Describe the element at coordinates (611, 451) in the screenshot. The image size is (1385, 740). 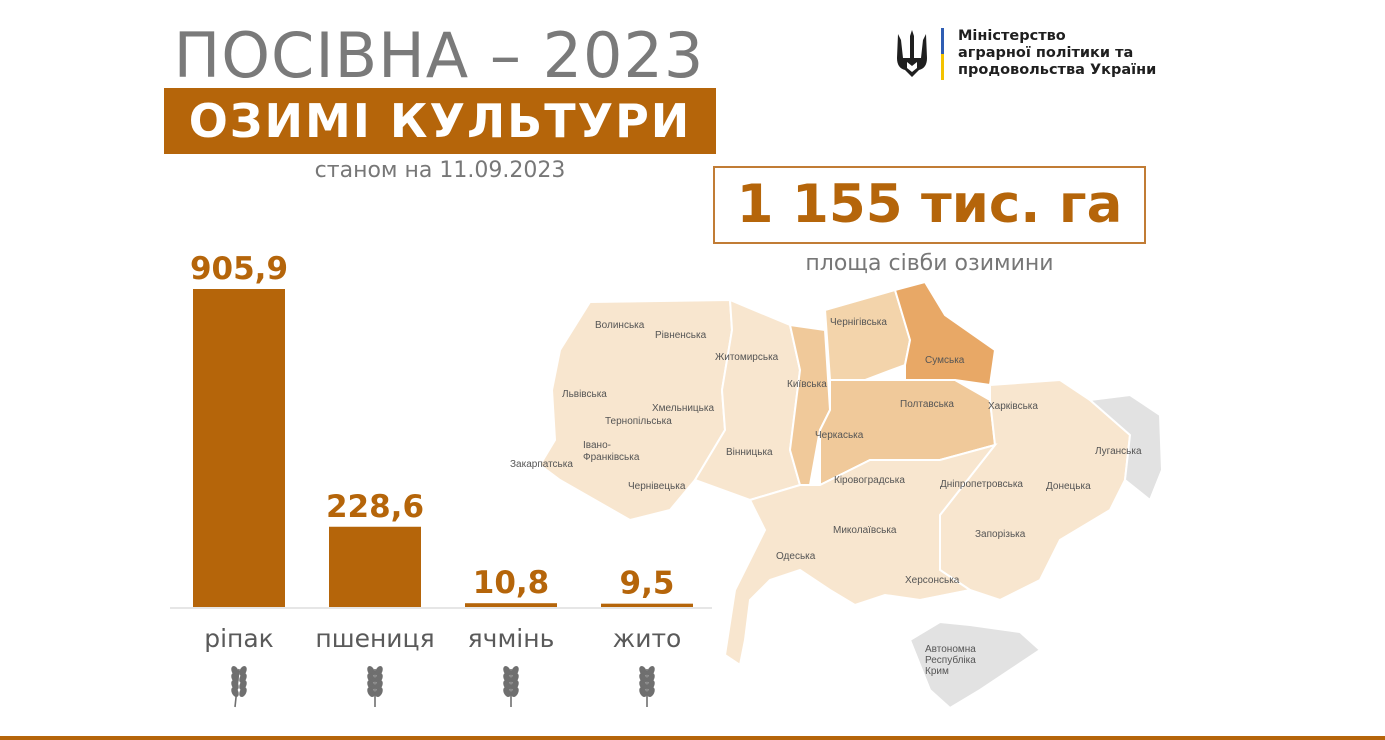
I see `map-label-13: Івано-Франківська` at that location.